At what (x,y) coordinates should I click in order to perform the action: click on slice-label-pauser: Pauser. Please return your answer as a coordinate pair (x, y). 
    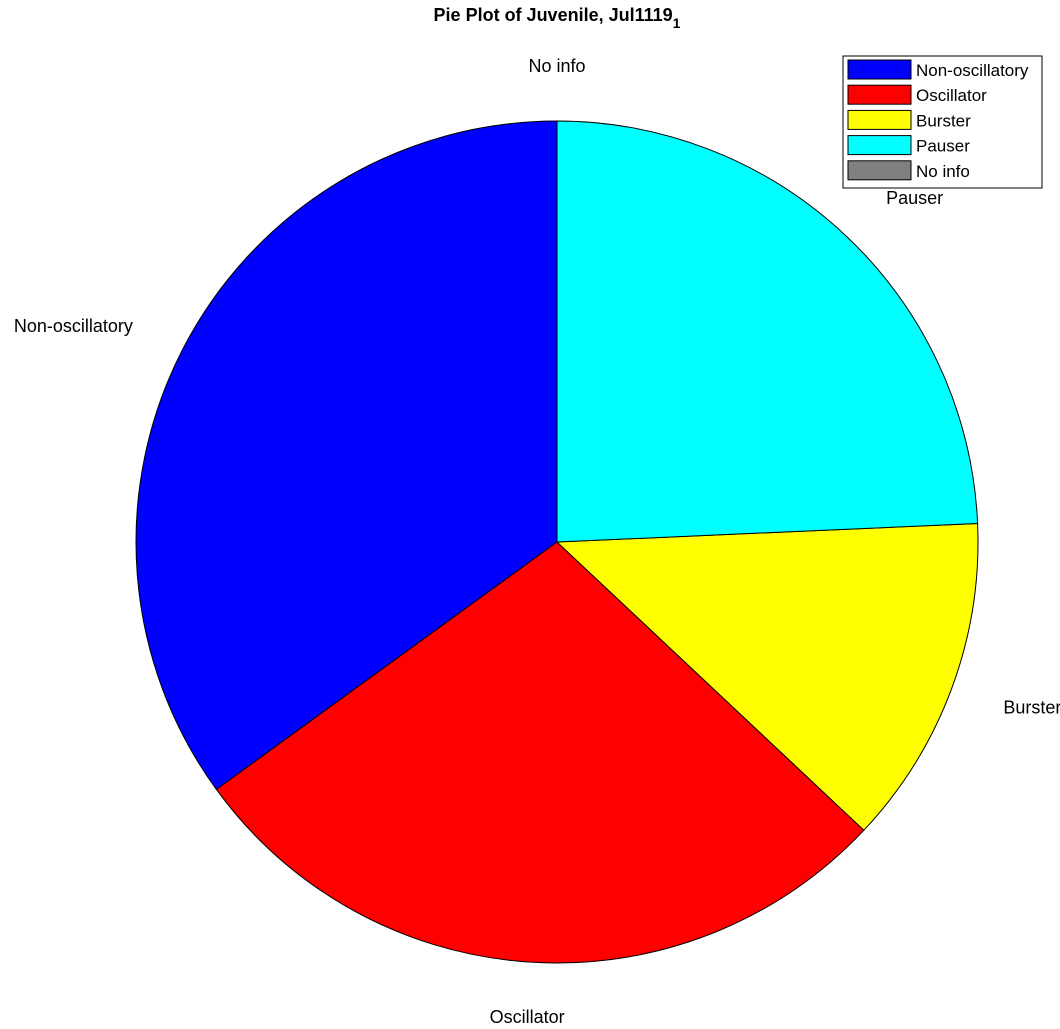
    Looking at the image, I should click on (914, 198).